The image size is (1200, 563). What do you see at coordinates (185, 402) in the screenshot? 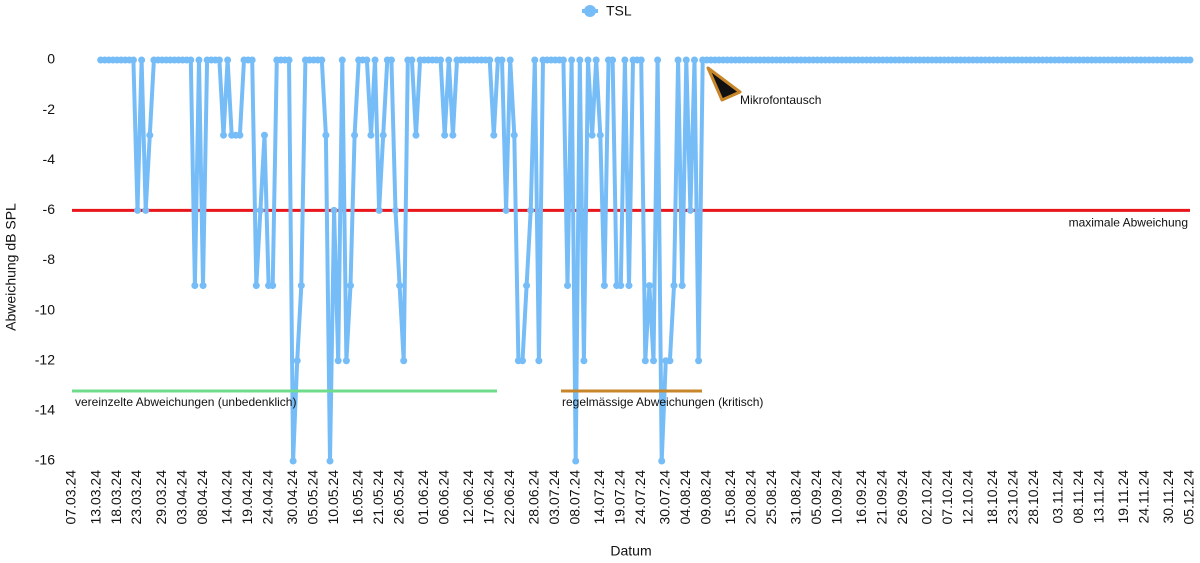
I see `annotation-label: vereinzelte Abweichungen (unbedenklich)` at bounding box center [185, 402].